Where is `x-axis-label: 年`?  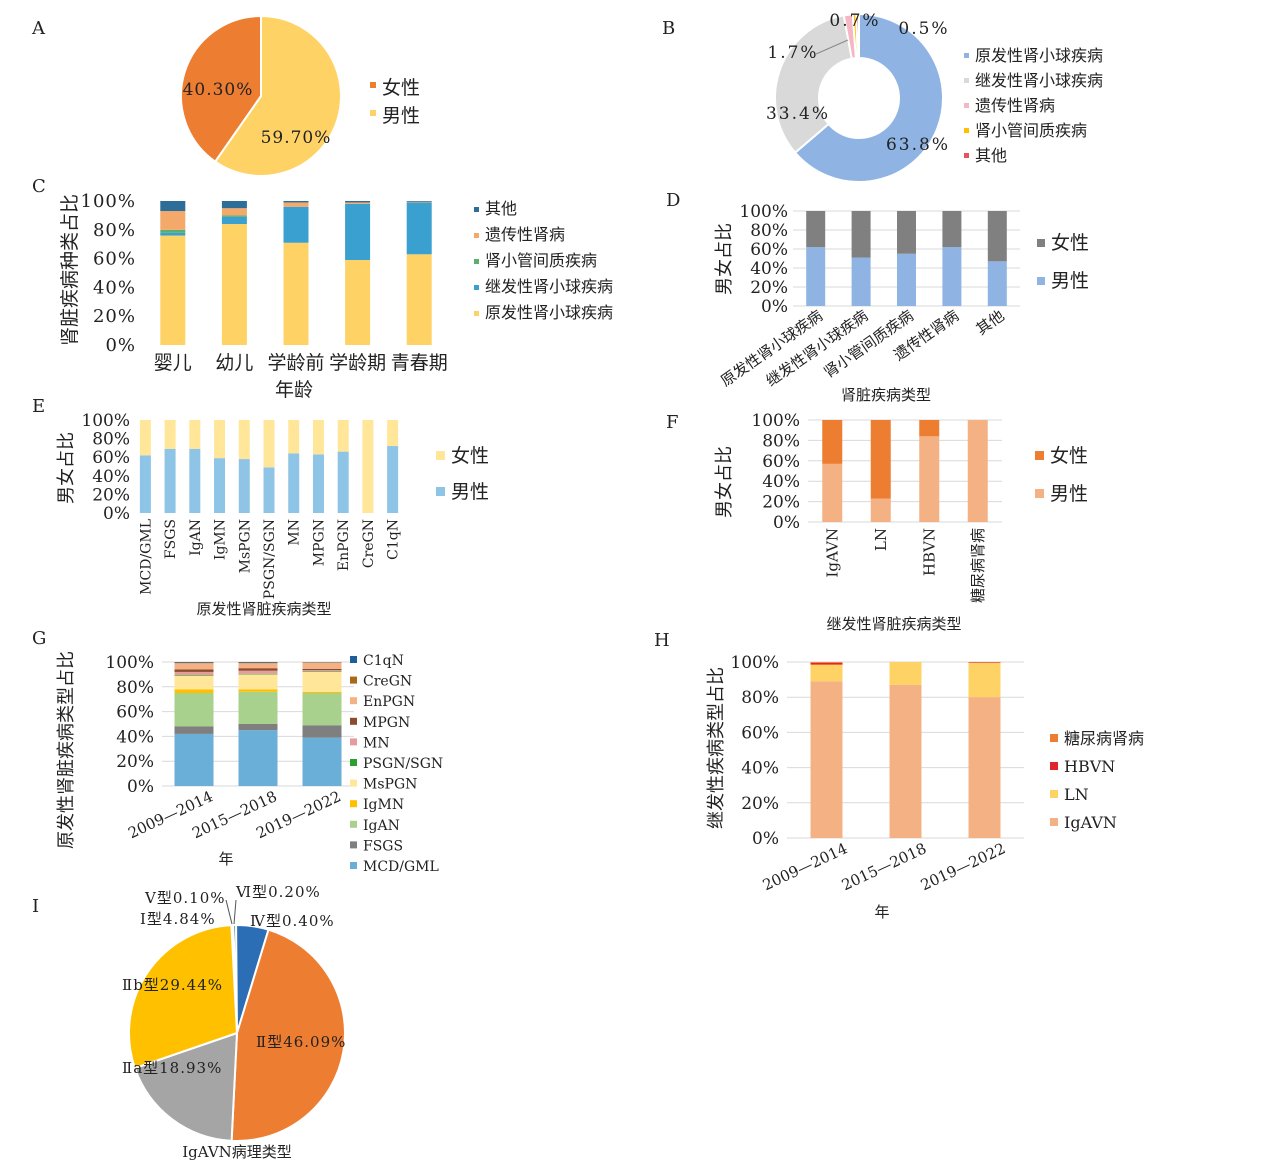 x-axis-label: 年 is located at coordinates (881, 912).